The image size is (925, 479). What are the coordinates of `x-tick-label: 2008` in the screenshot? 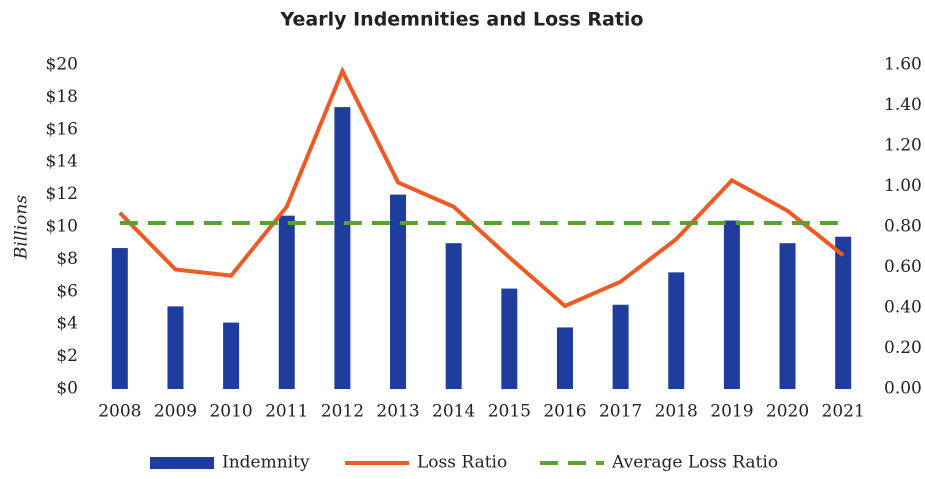 It's located at (119, 412).